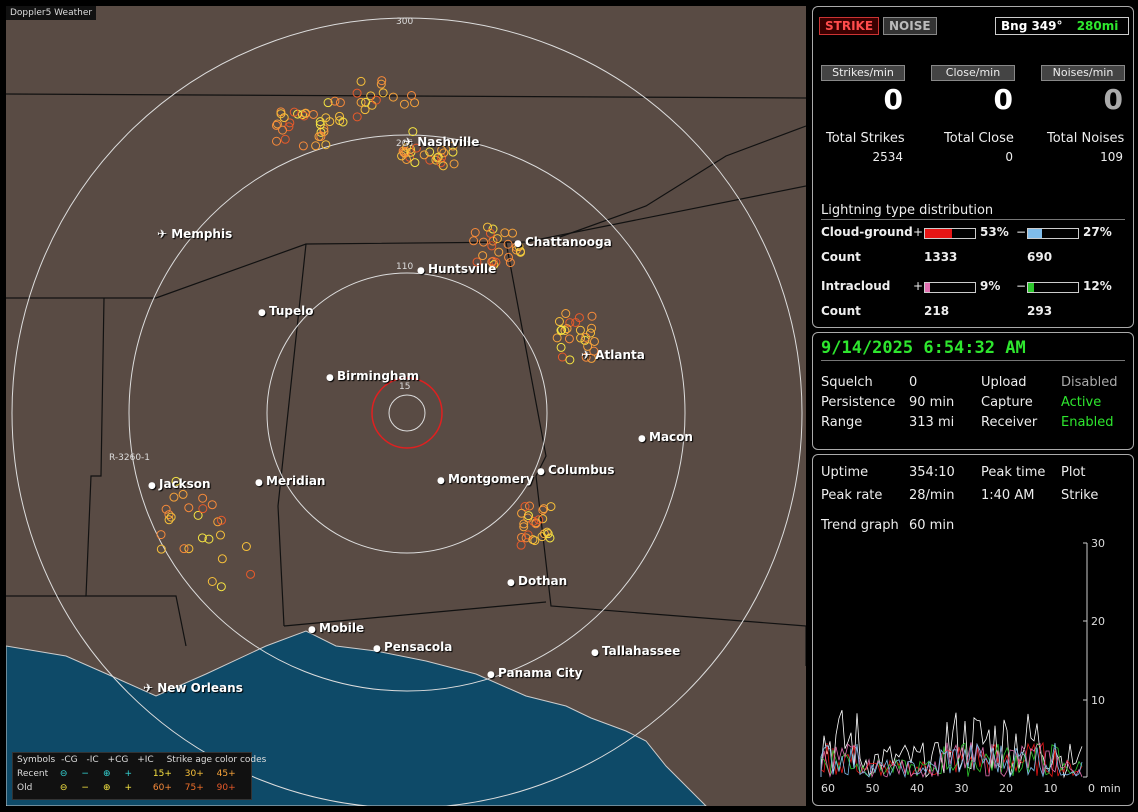  Describe the element at coordinates (226, 788) in the screenshot. I see `legend-age-90: 90+` at that location.